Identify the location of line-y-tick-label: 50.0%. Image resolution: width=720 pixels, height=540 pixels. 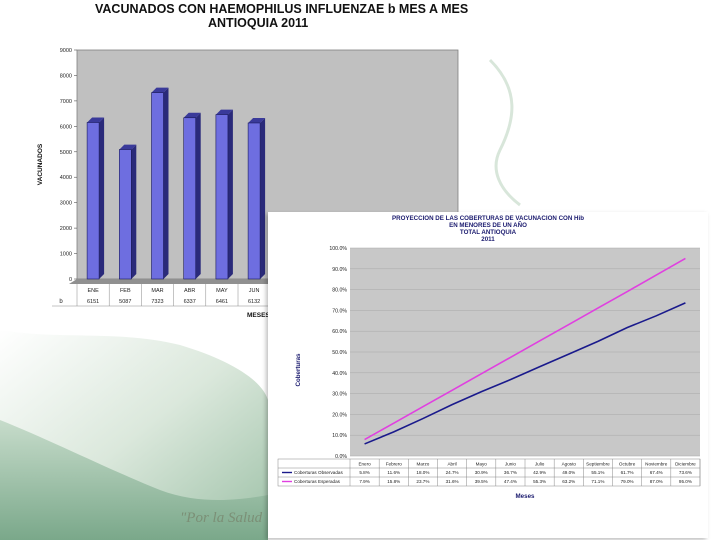
(339, 353).